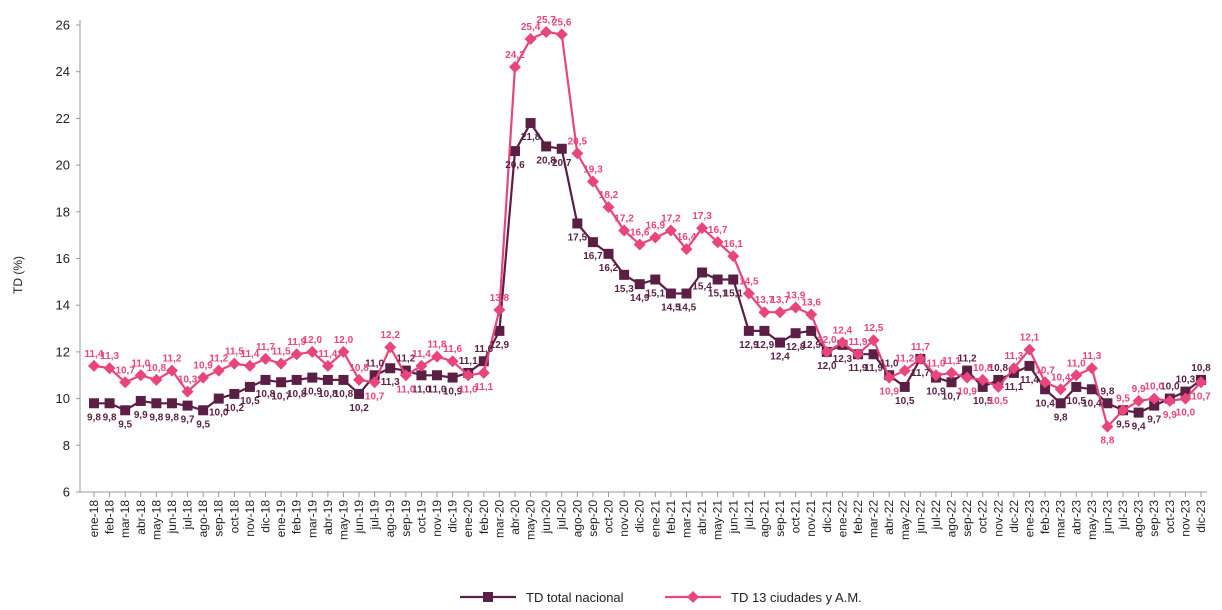 The width and height of the screenshot is (1222, 610). What do you see at coordinates (281, 352) in the screenshot?
I see `data-label: 11,5` at bounding box center [281, 352].